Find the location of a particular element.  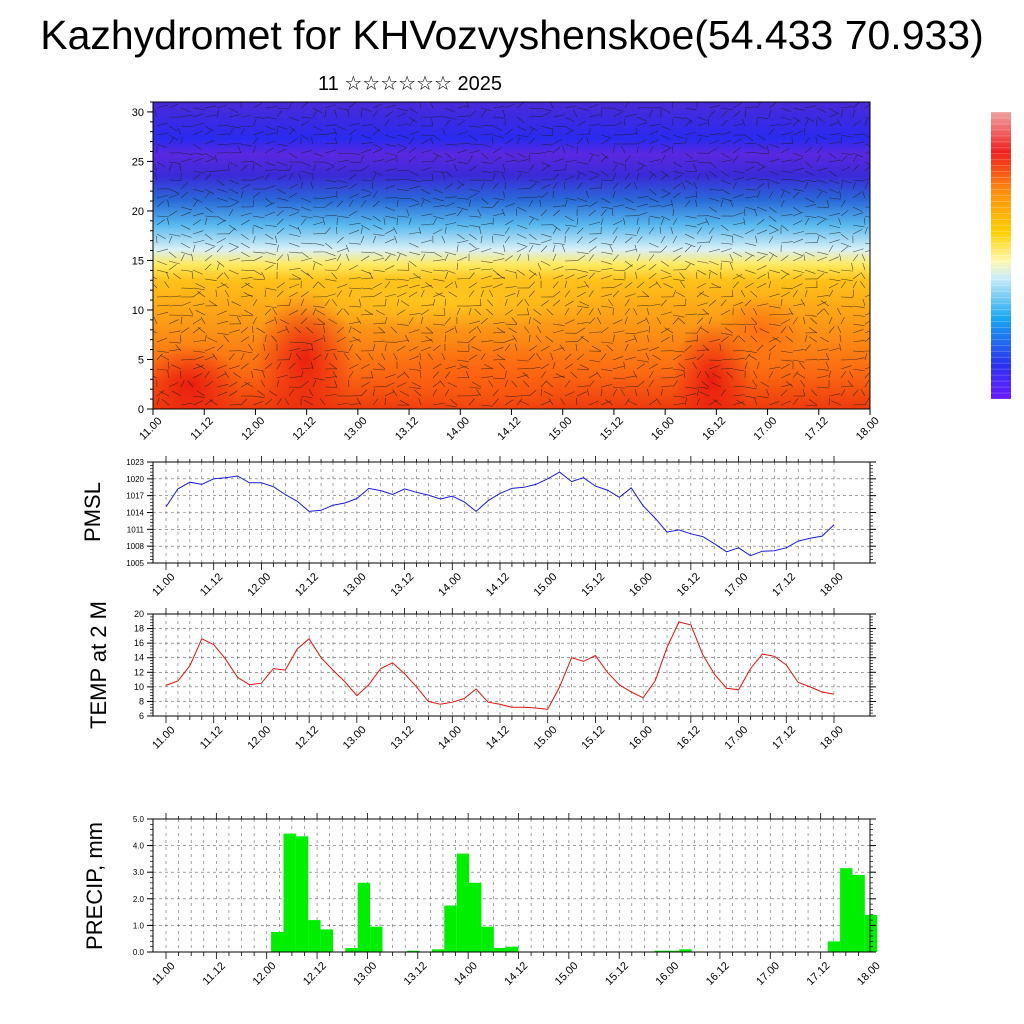

precip-xtick-label: 15.12 is located at coordinates (617, 974).